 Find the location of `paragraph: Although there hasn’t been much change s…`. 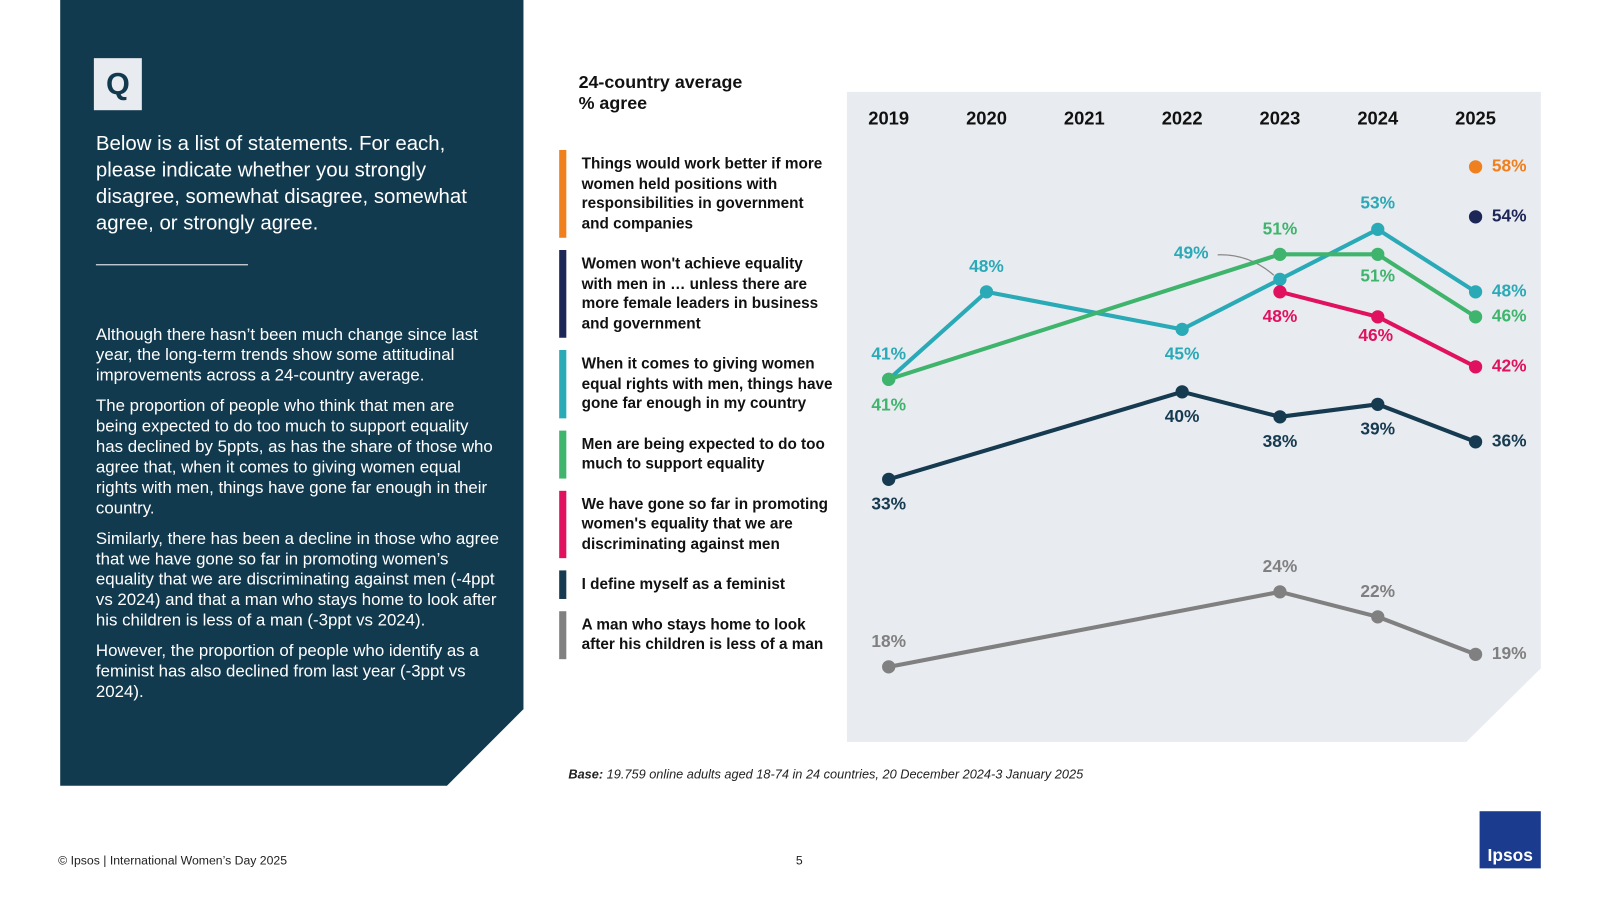

paragraph: Although there hasn’t been much change s… is located at coordinates (286, 355).